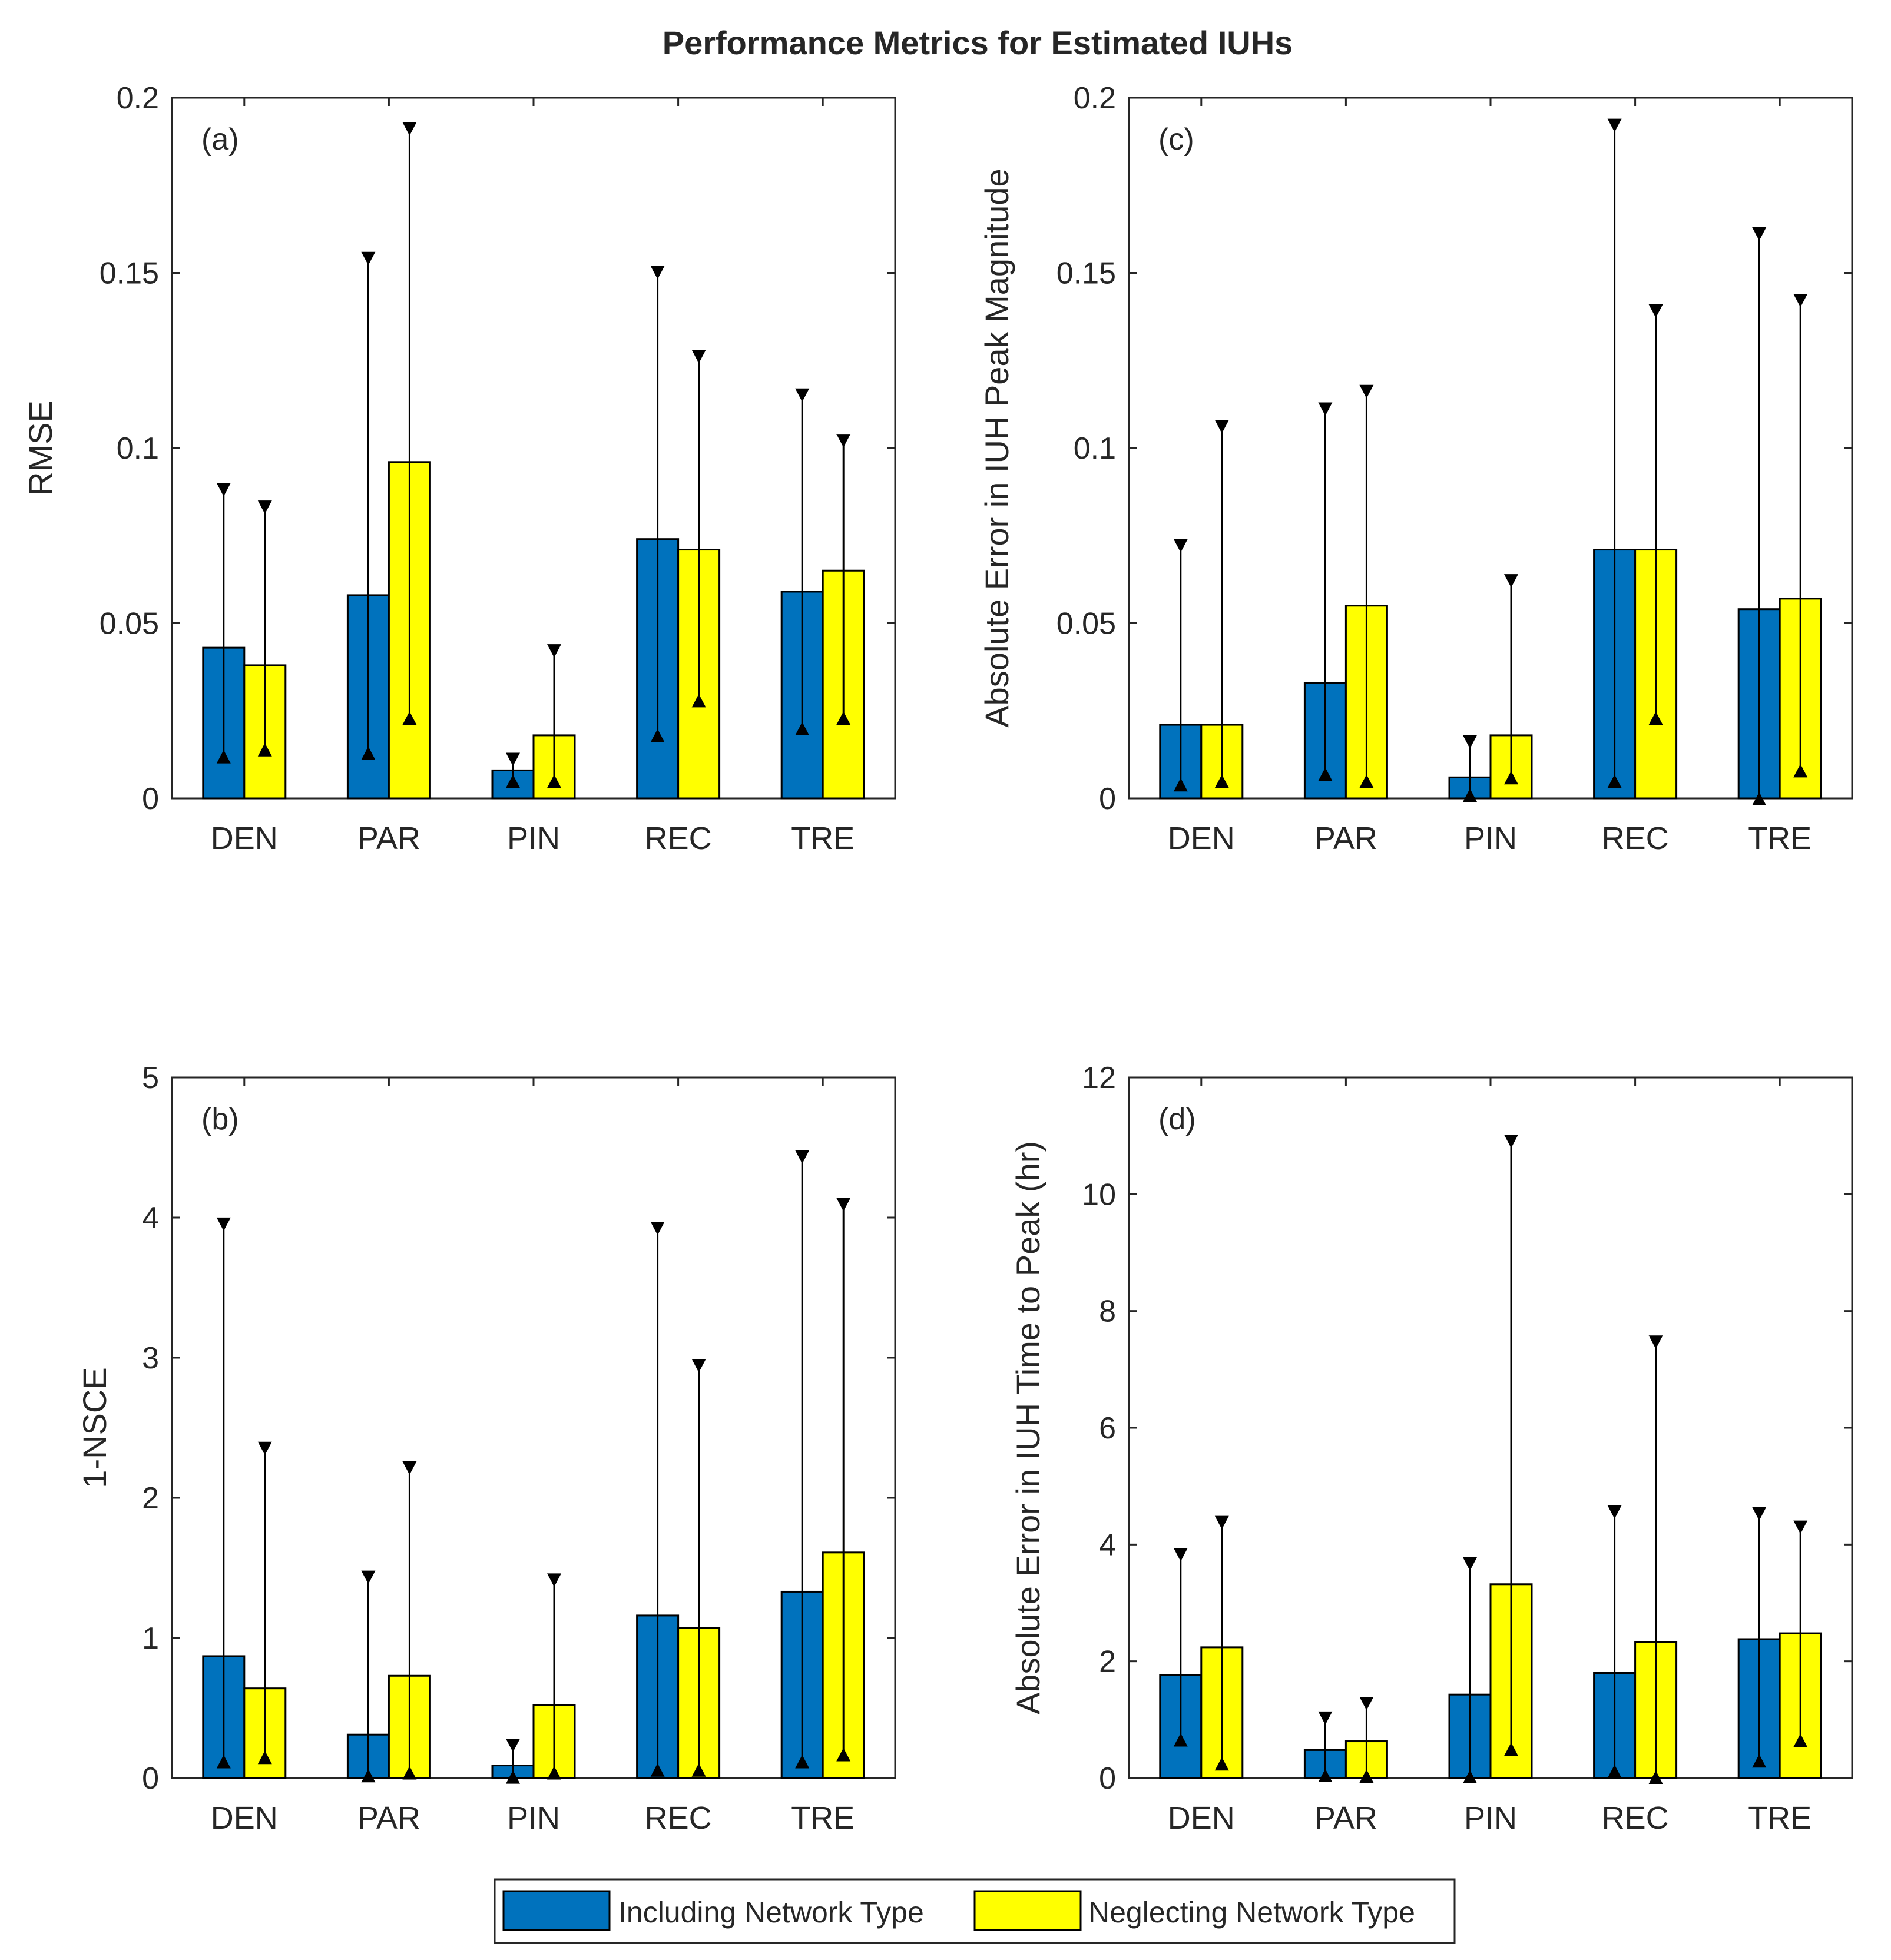 This screenshot has height=1960, width=1891. Describe the element at coordinates (220, 1119) in the screenshot. I see `panel-label-b: (b)` at that location.